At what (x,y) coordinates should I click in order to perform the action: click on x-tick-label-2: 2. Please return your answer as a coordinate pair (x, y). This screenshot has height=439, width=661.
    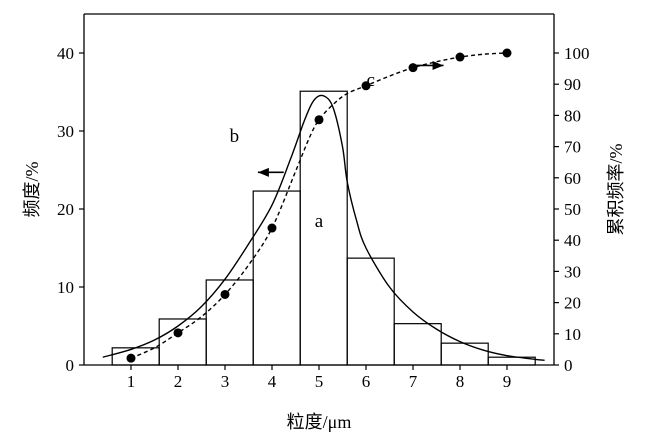
    Looking at the image, I should click on (178, 381).